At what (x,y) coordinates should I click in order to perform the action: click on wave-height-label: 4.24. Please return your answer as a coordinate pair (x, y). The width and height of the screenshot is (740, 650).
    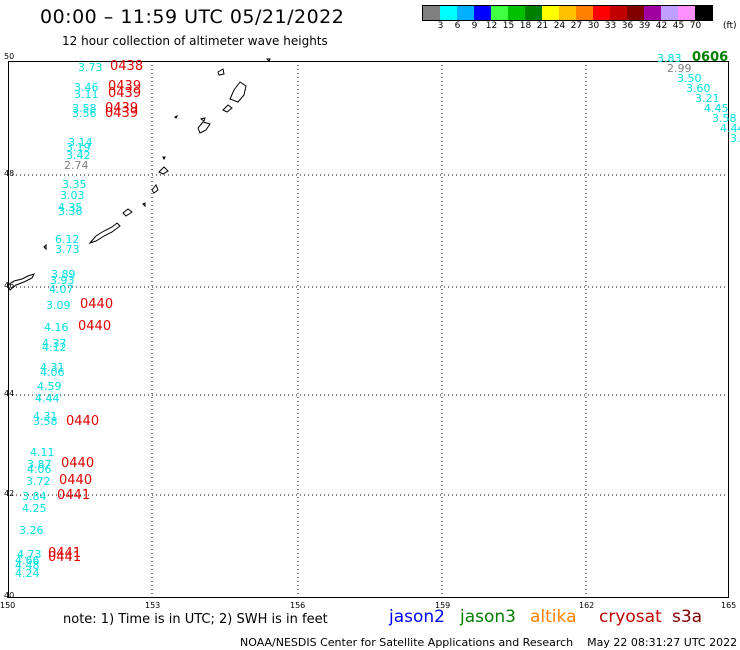
    Looking at the image, I should click on (27, 573).